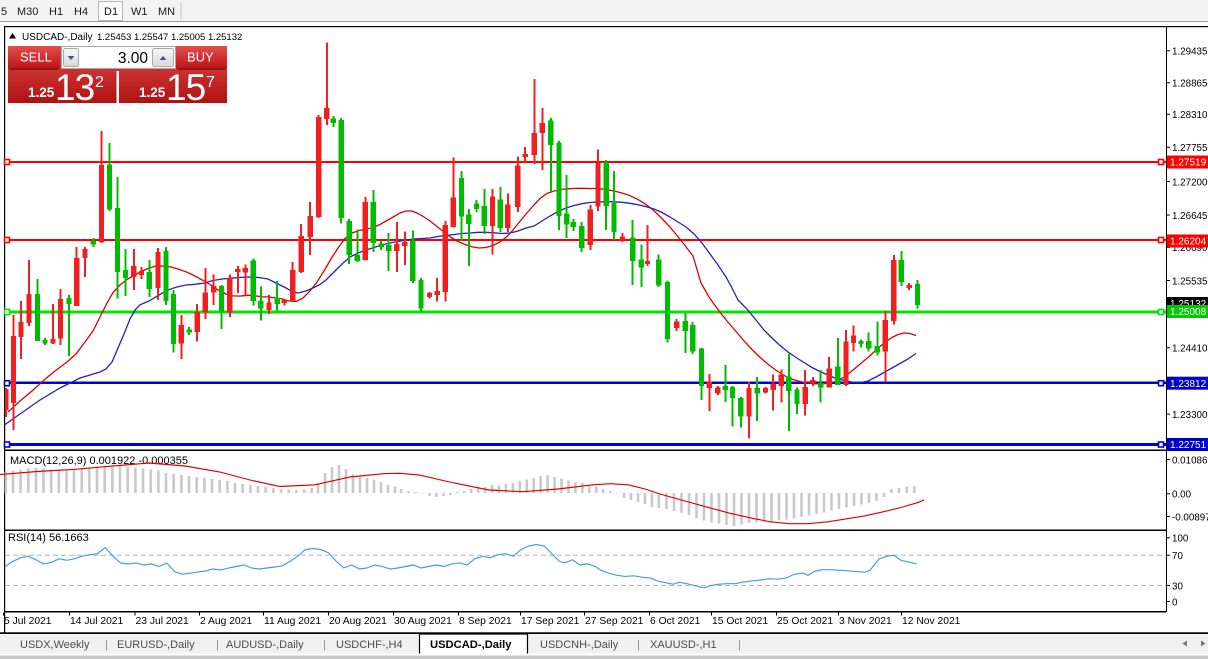  I want to click on svg-text: EURUSD-,Daily, so click(156, 645).